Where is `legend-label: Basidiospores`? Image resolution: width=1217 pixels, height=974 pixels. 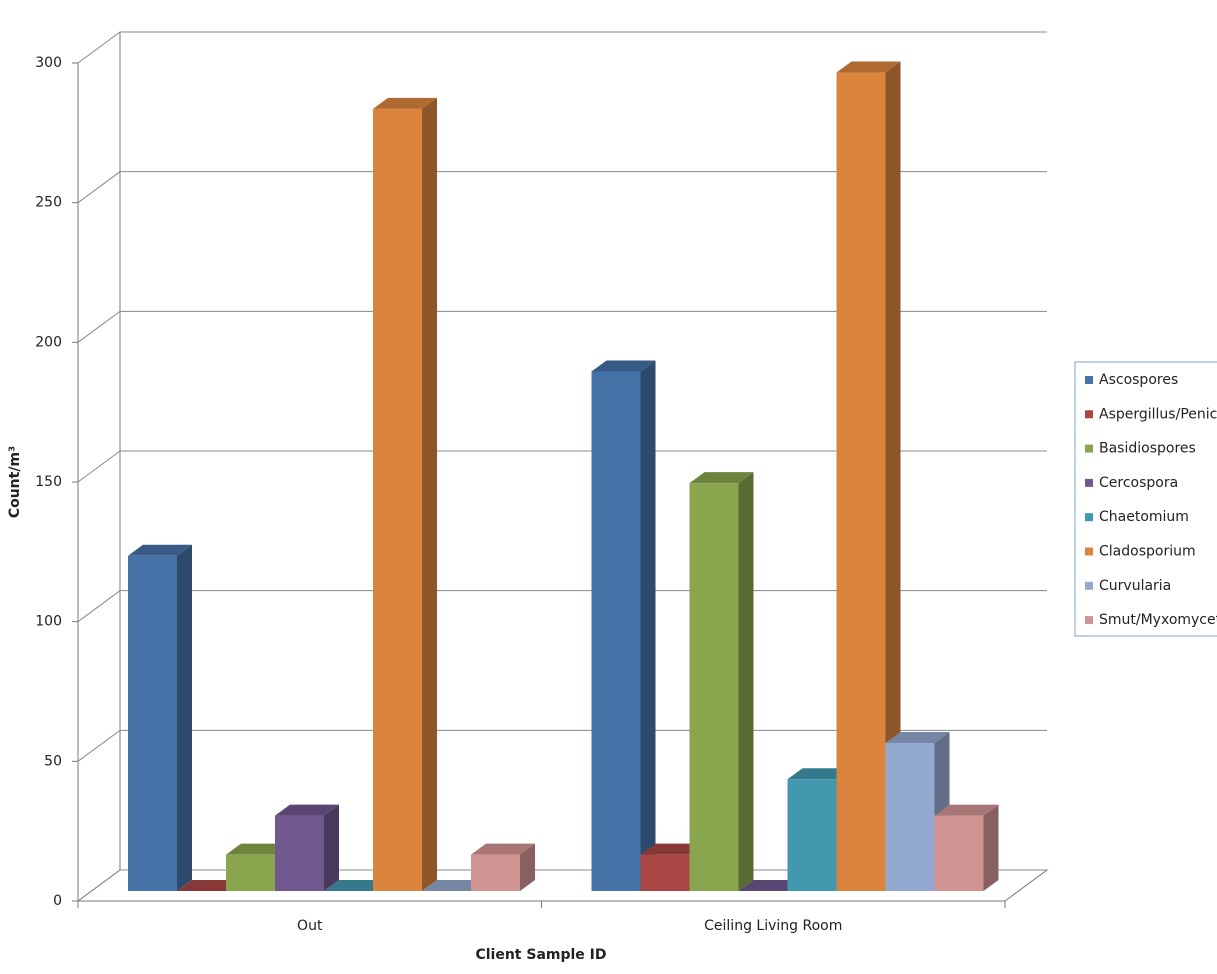 legend-label: Basidiospores is located at coordinates (1147, 449).